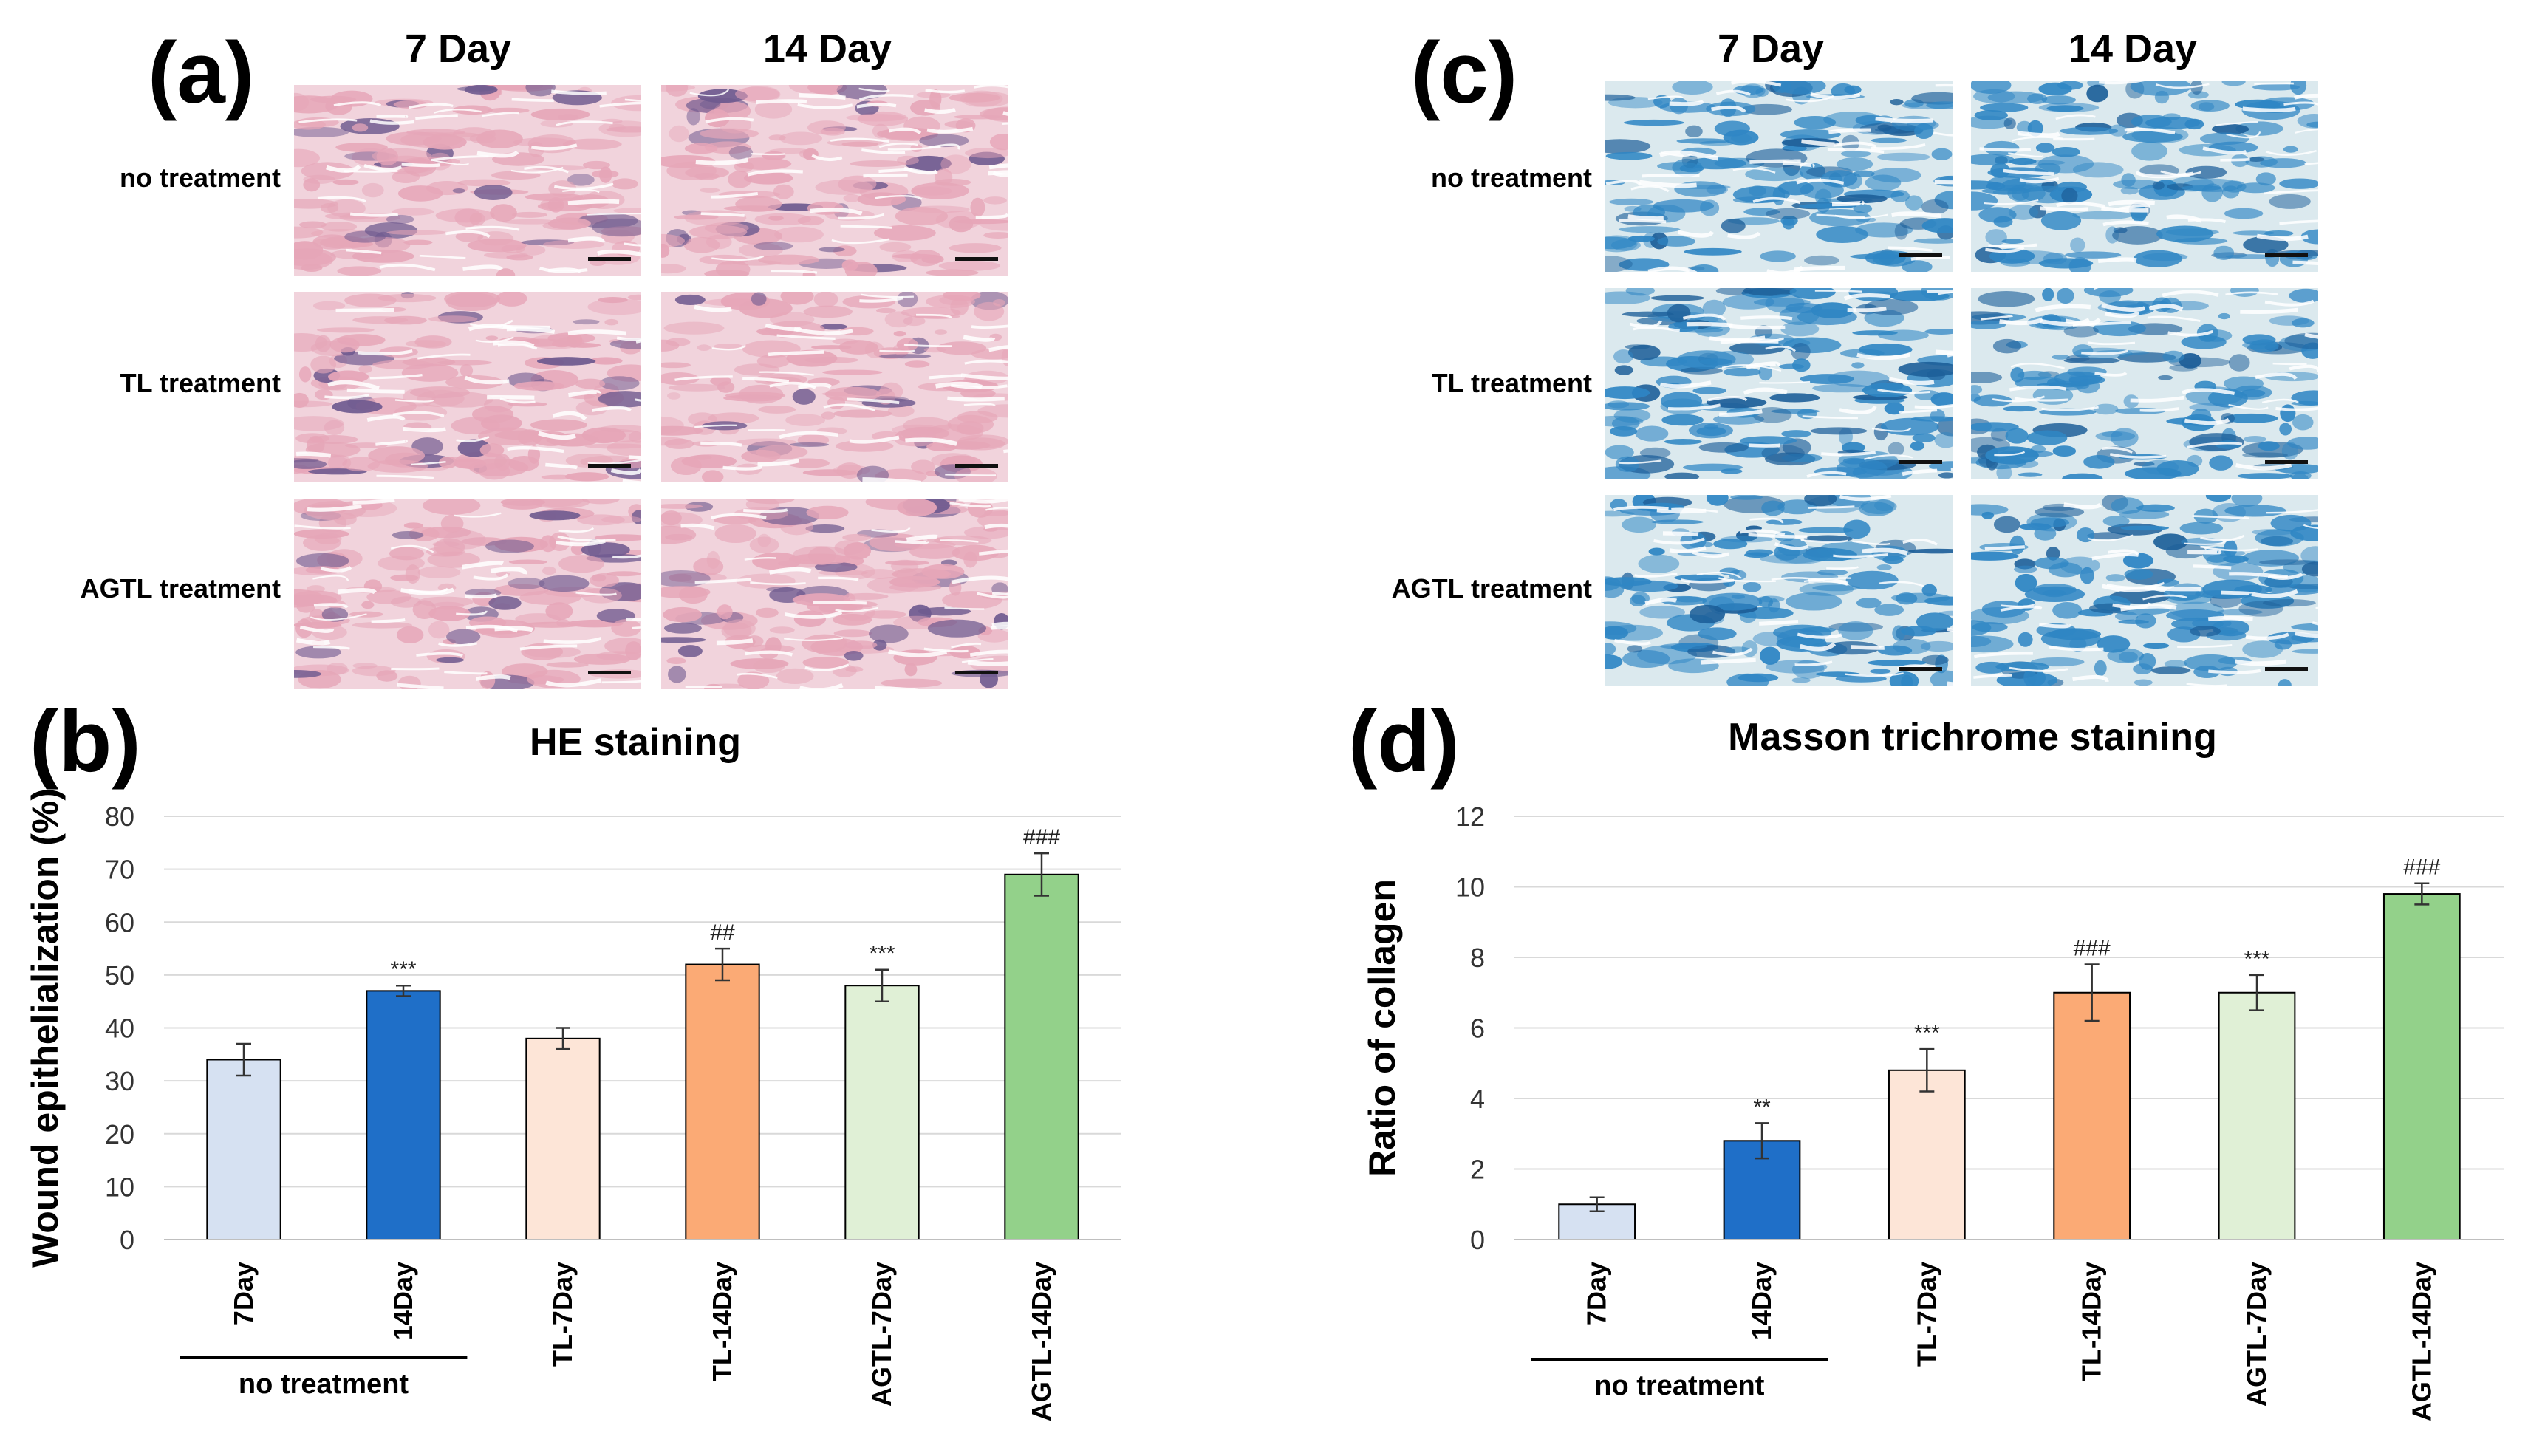 The image size is (2528, 1456). Describe the element at coordinates (467, 594) in the screenshot. I see `he-micrograph-r3-c1` at that location.